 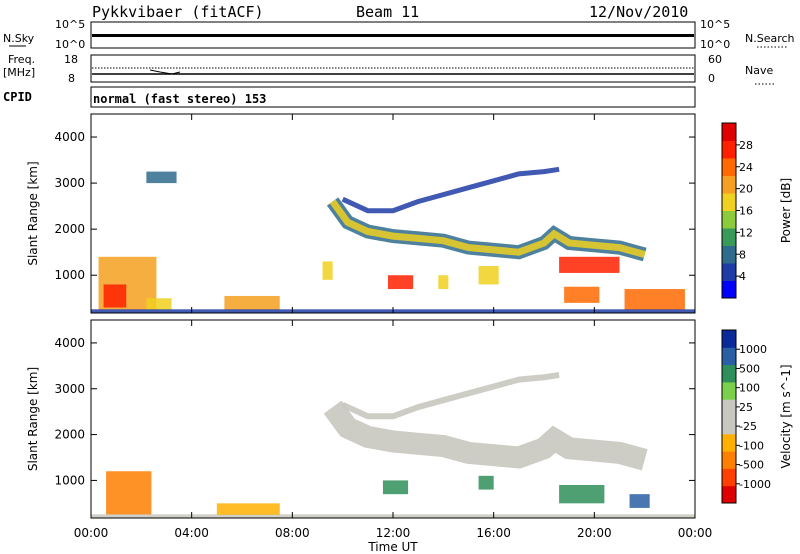 I want to click on velocity-band-upper, so click(x=450, y=396).